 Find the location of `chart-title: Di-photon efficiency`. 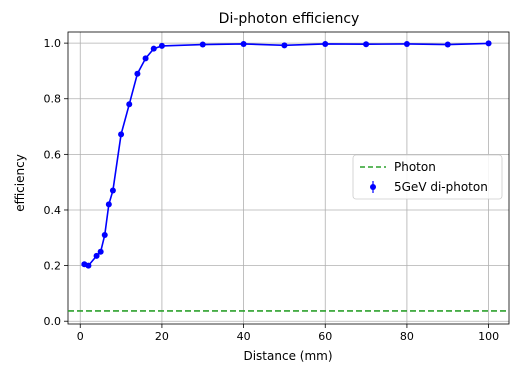

chart-title: Di-photon efficiency is located at coordinates (289, 19).